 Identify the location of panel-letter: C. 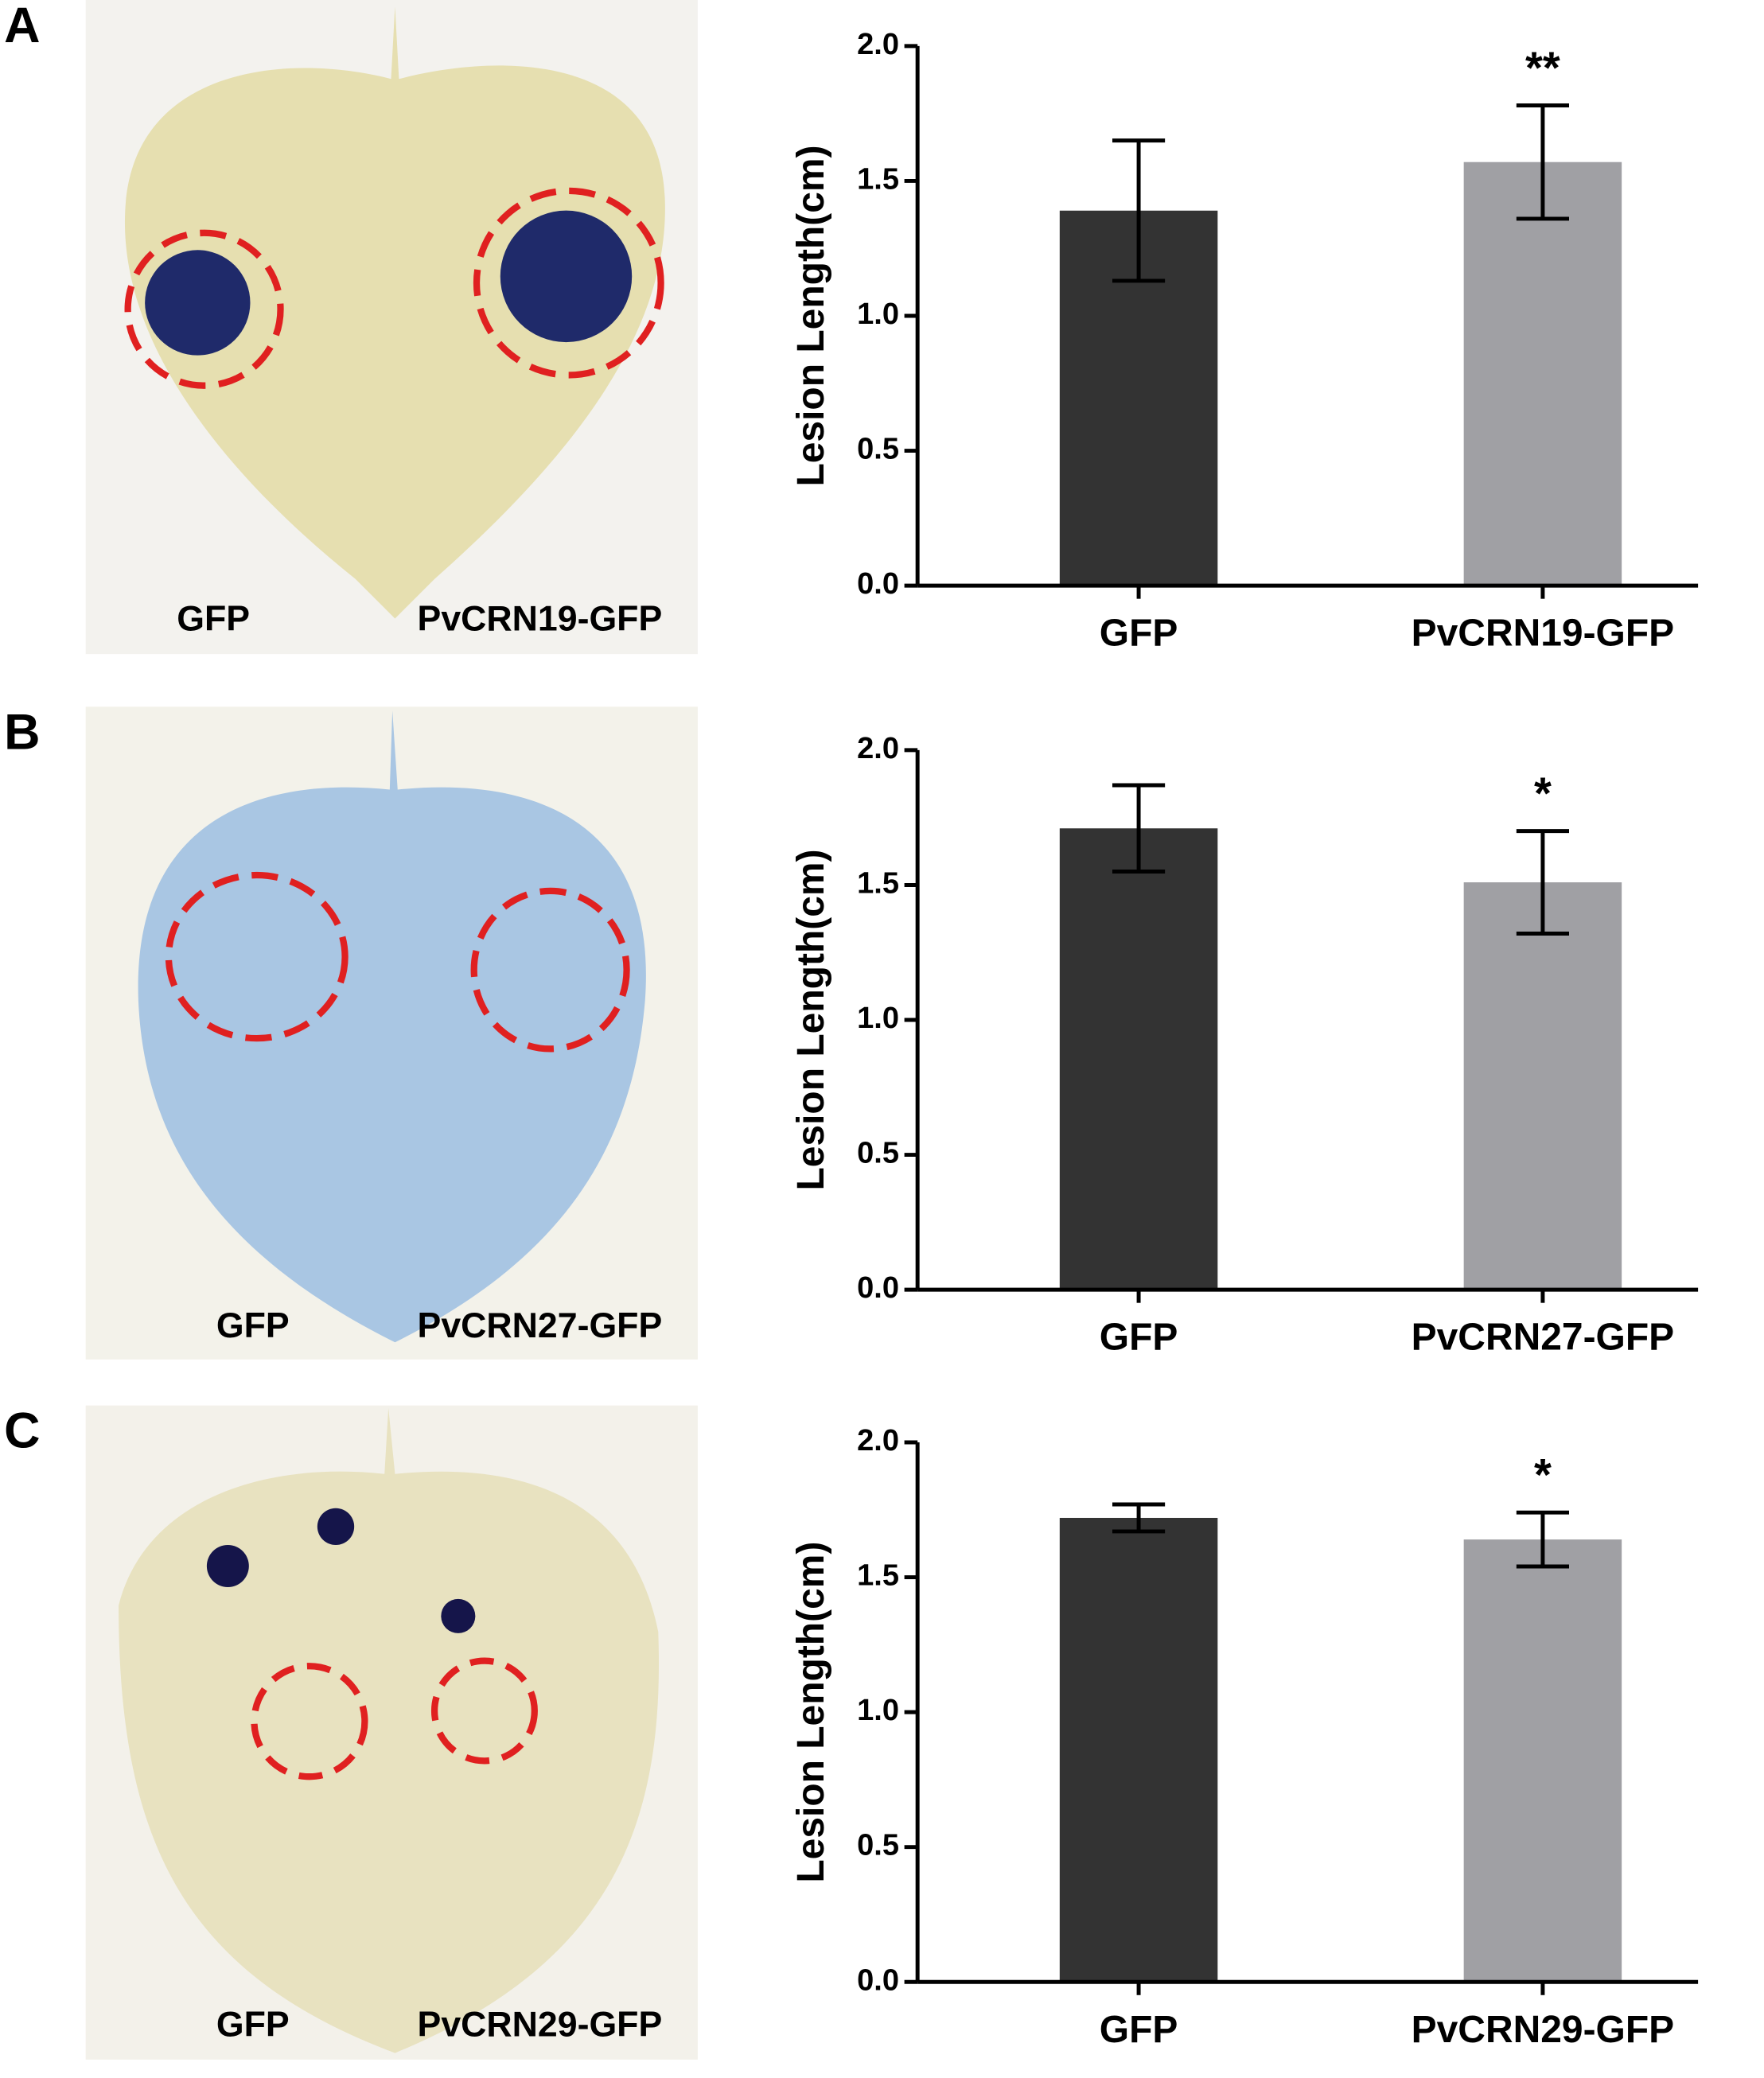
(22, 1431).